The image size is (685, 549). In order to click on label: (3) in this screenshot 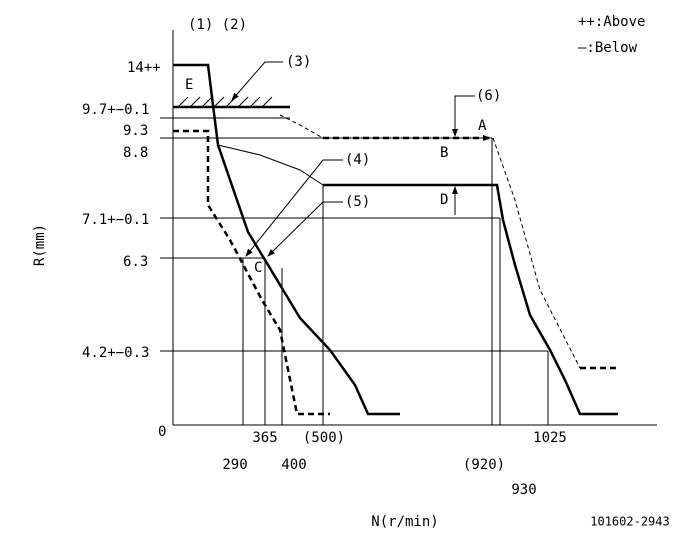, I will do `click(298, 62)`.